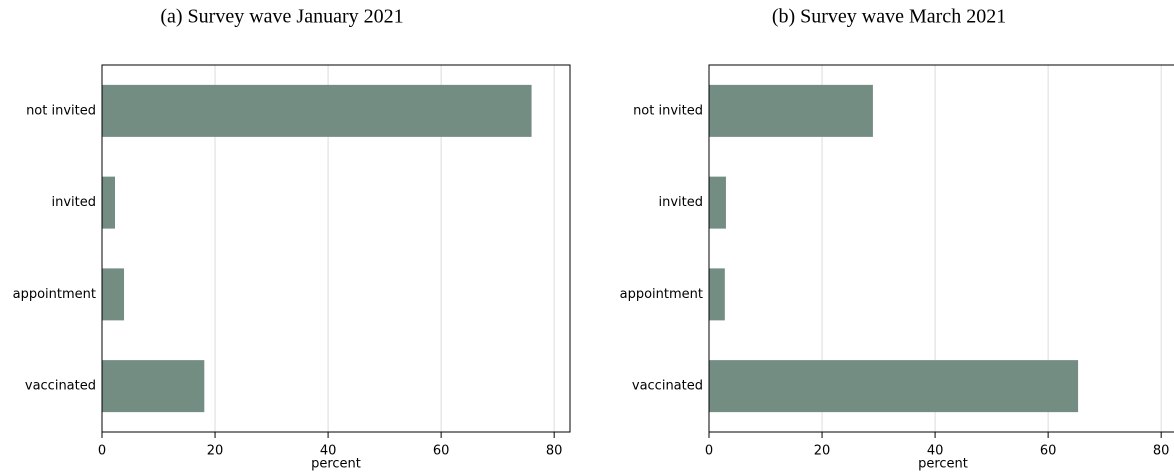  I want to click on chart-title: (b) Survey wave March 2021, so click(889, 17).